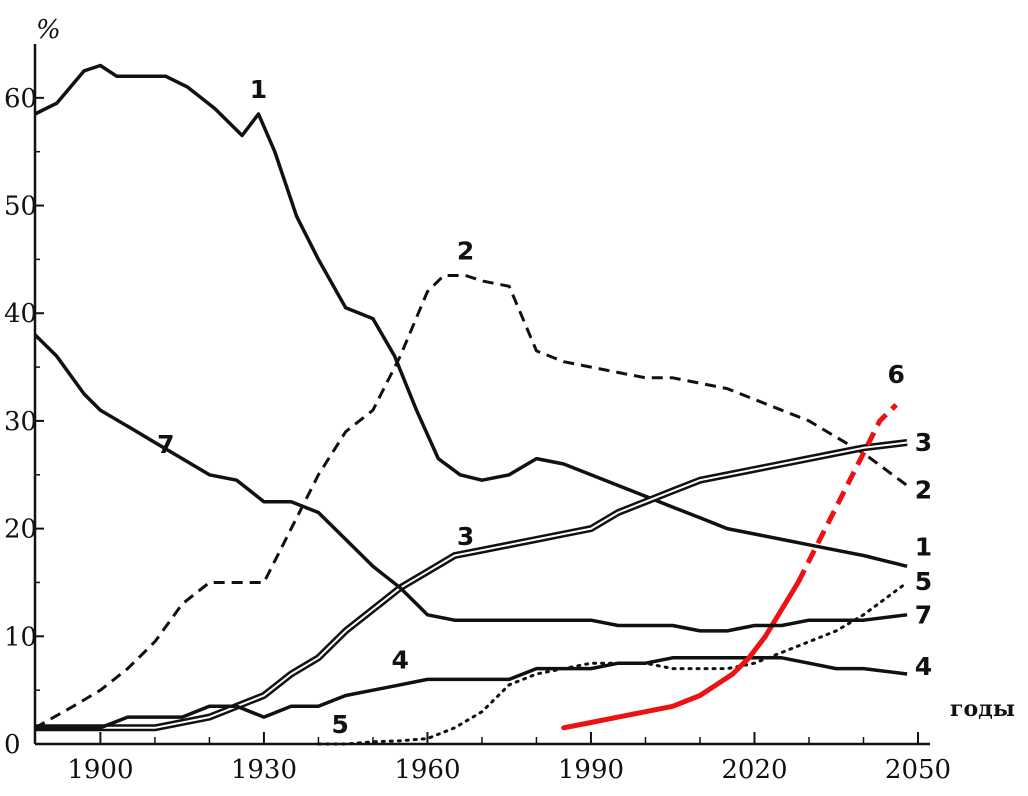 This screenshot has height=796, width=1028. I want to click on y-tick-label: 30, so click(20, 422).